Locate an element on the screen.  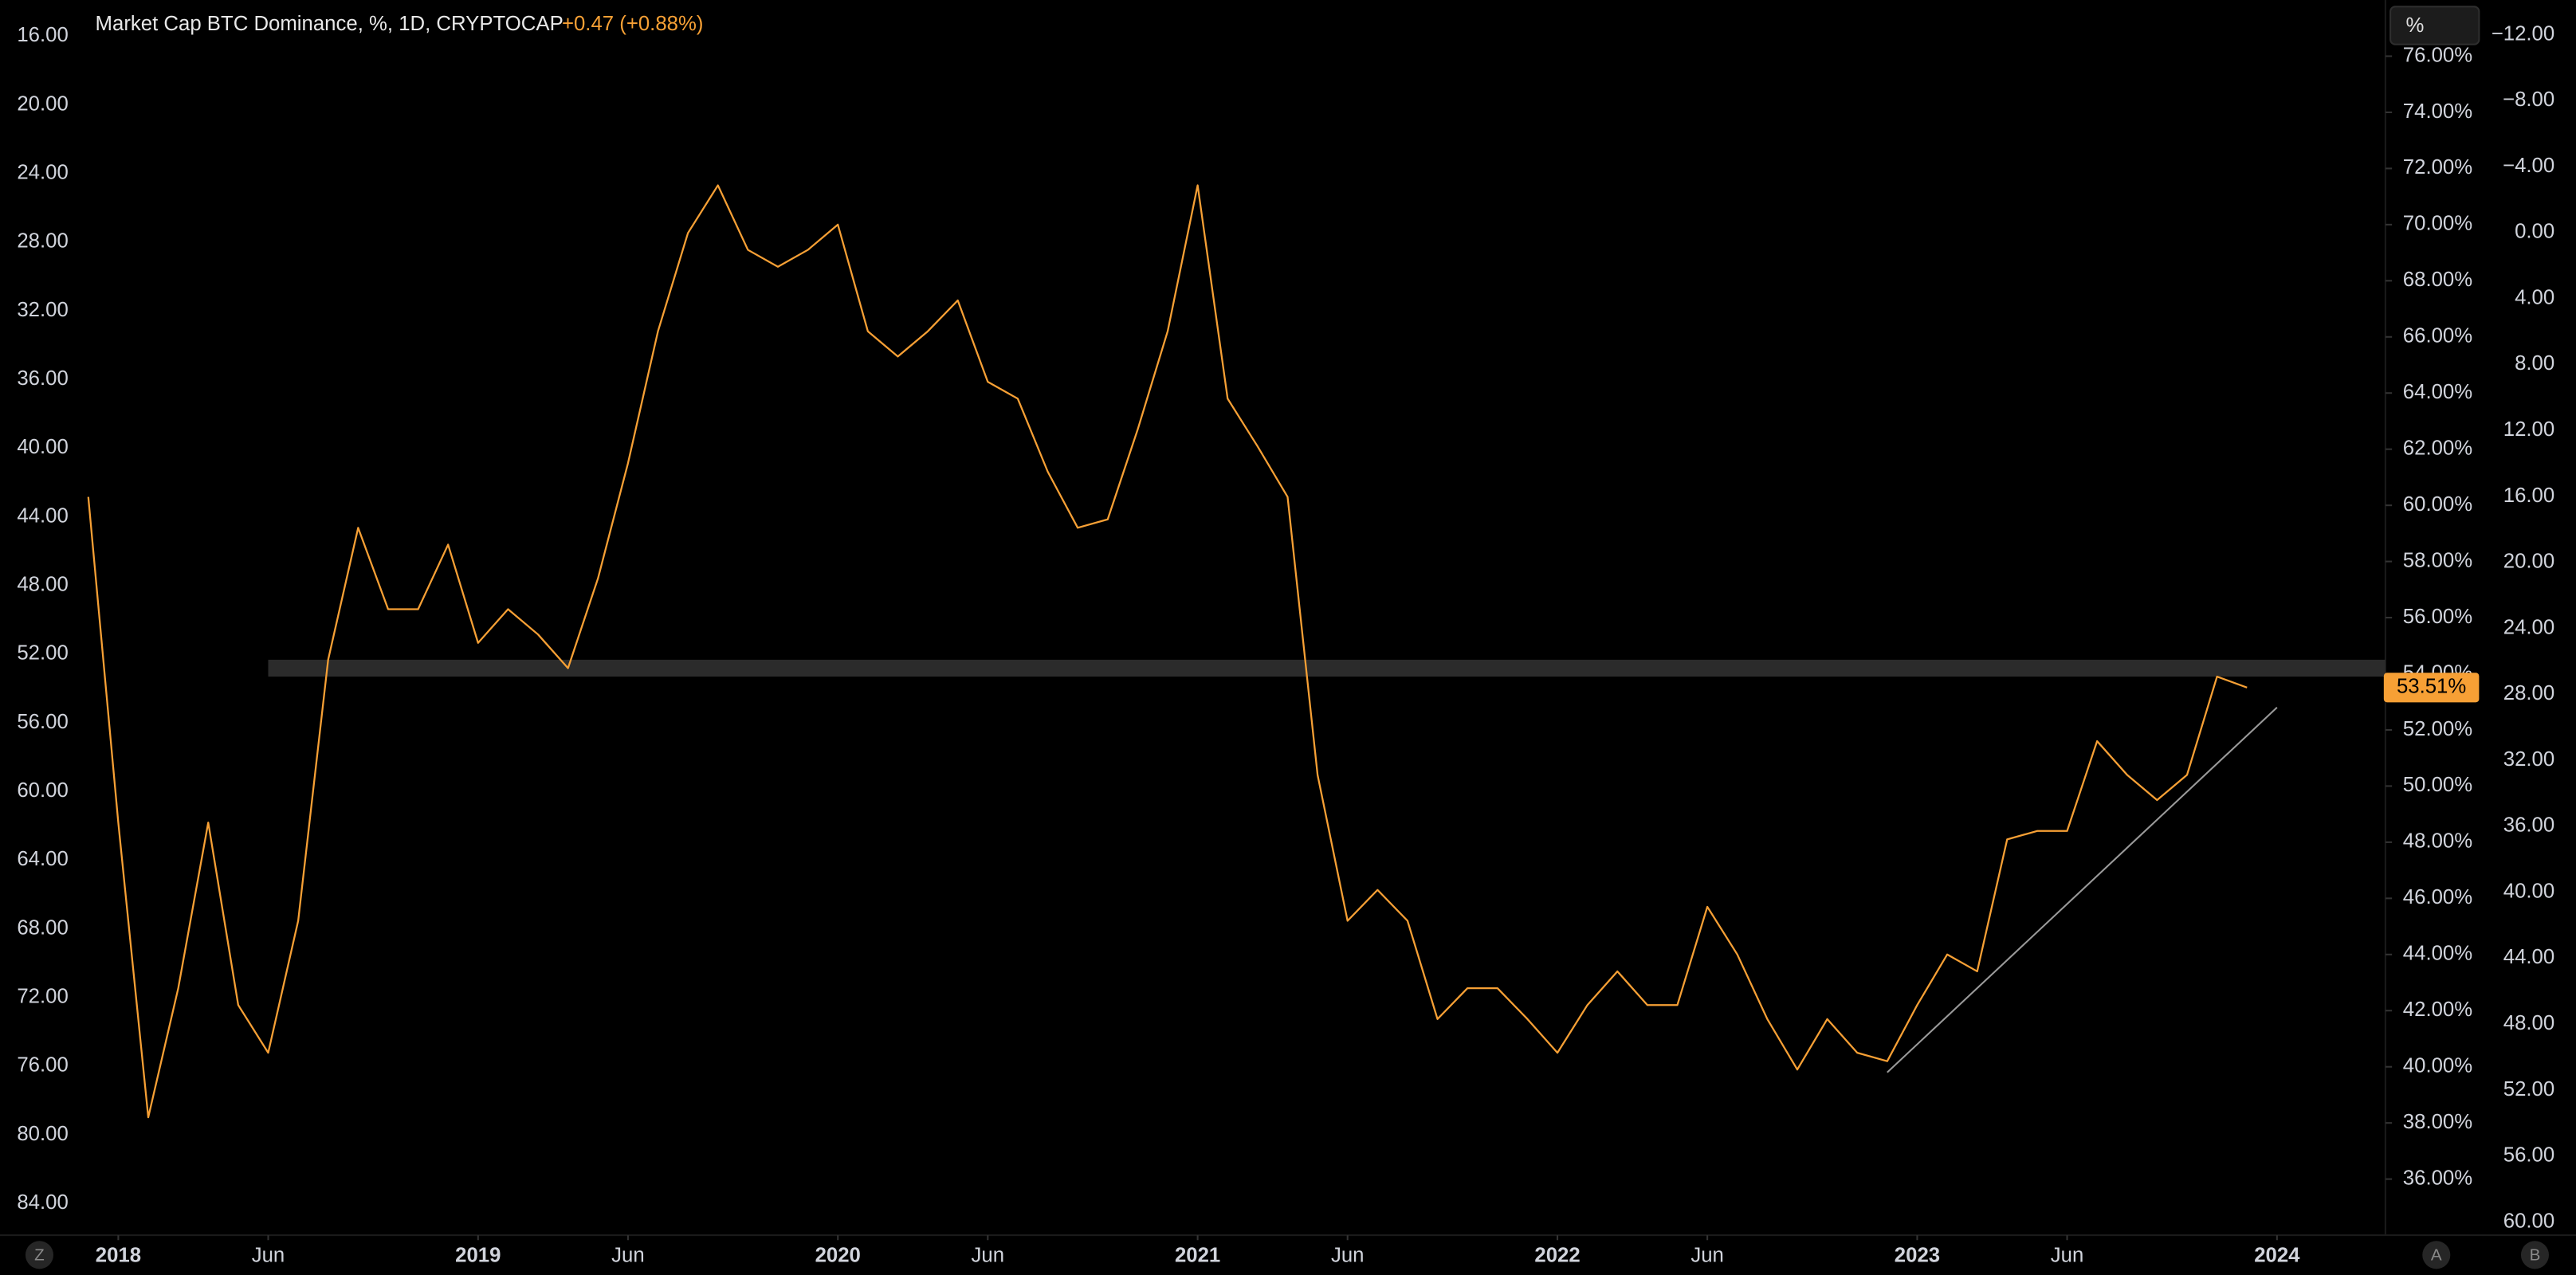
right2-tick-label: 24.00 is located at coordinates (2528, 627).